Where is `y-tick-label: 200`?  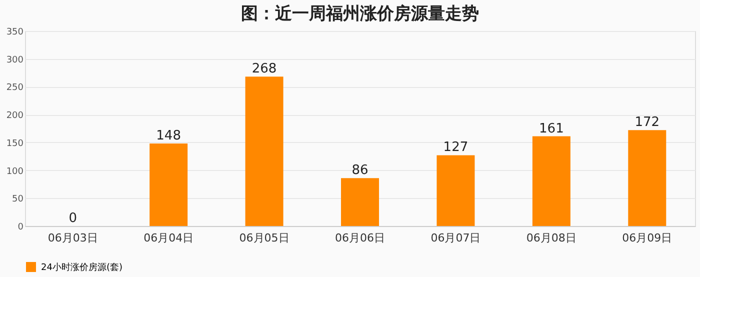 y-tick-label: 200 is located at coordinates (15, 116).